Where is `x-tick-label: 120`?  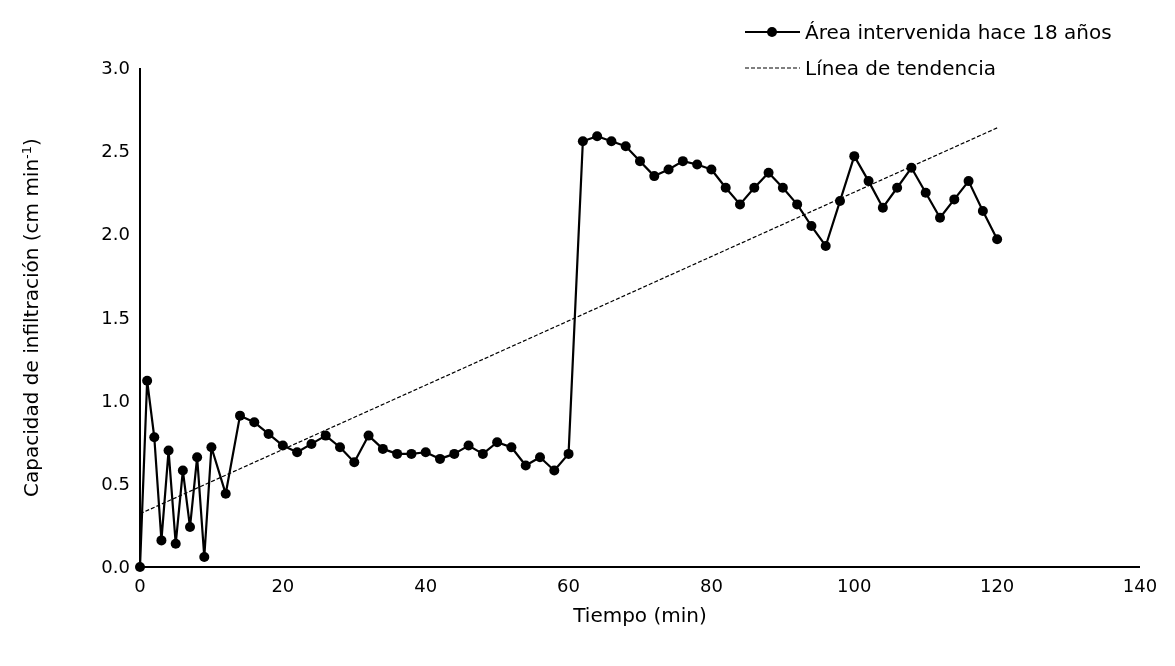
x-tick-label: 120 is located at coordinates (997, 585).